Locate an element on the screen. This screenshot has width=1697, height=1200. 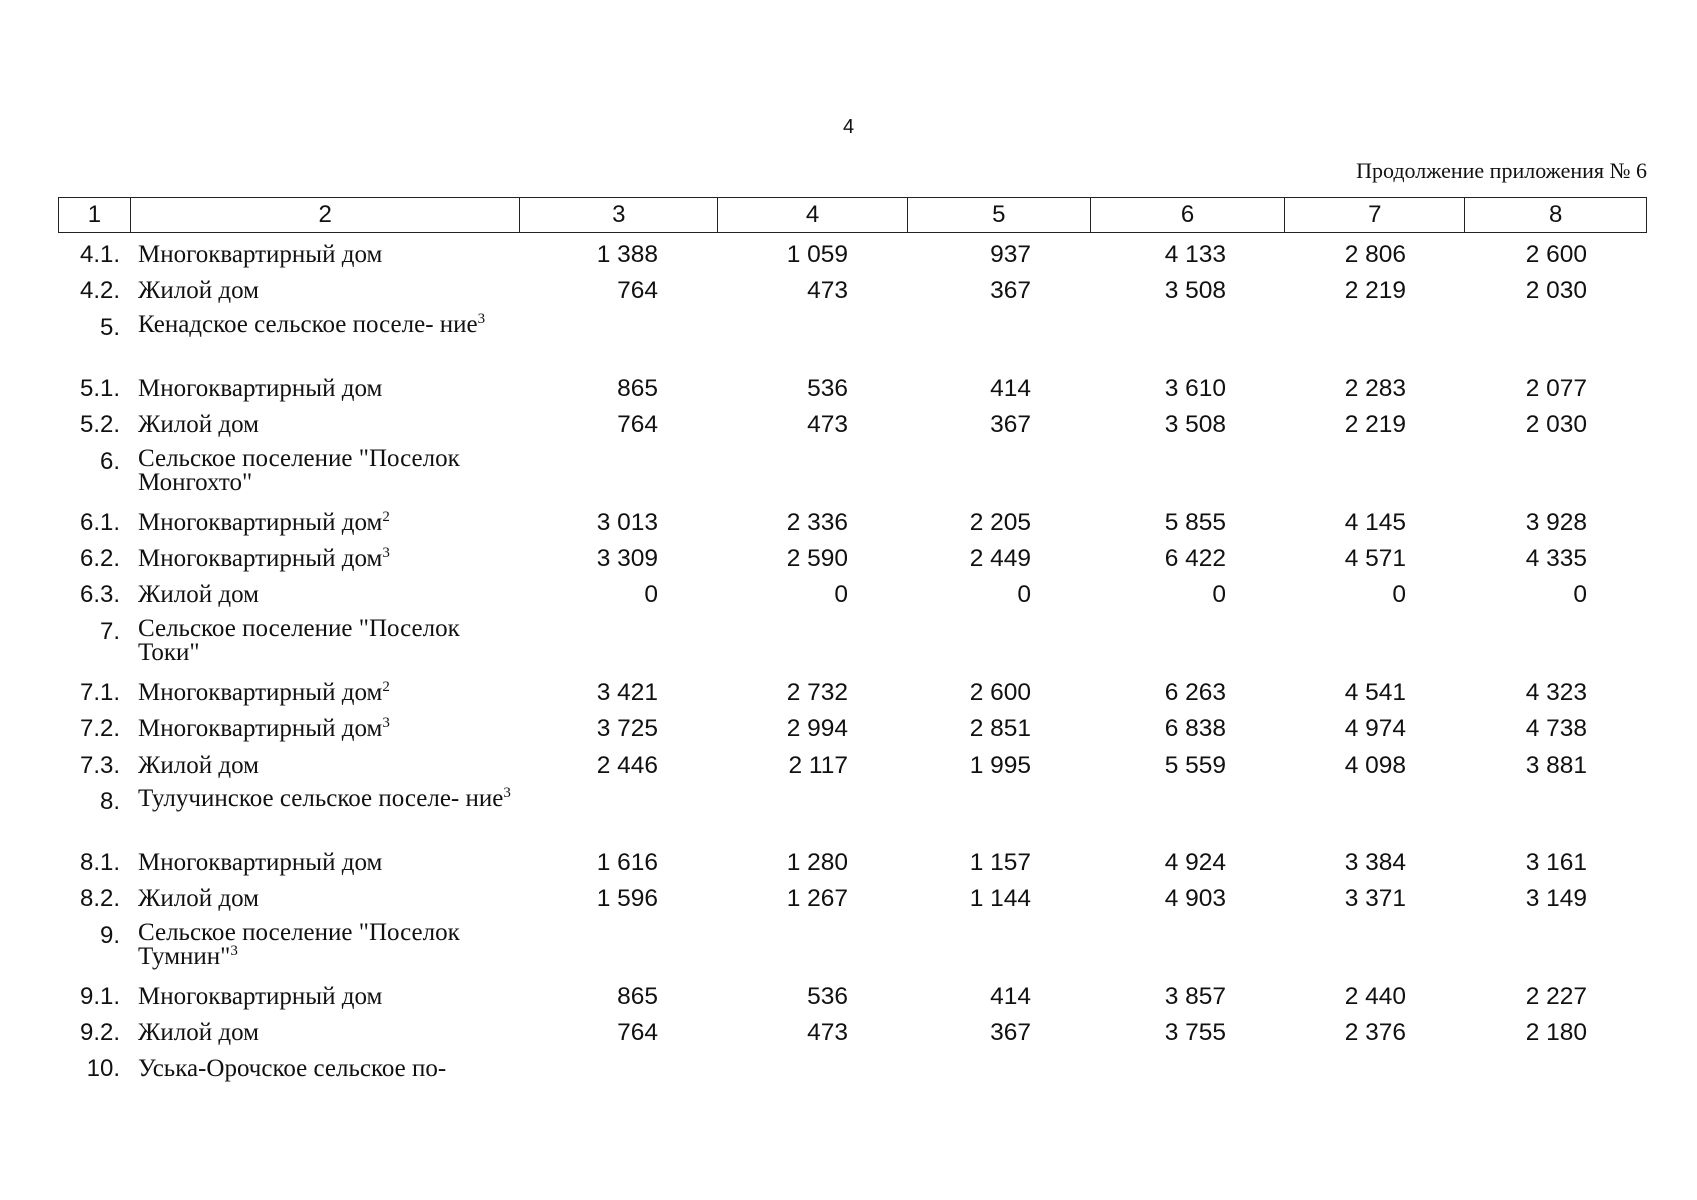
value-cell-col6: 3 508 is located at coordinates (1195, 291).